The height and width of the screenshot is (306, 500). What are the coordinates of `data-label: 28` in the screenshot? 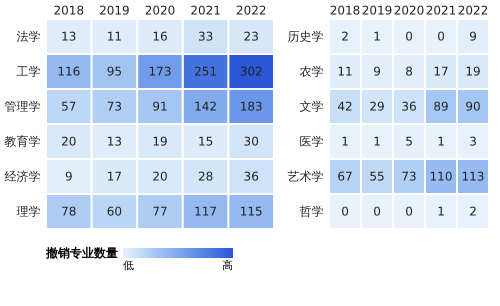 It's located at (206, 177).